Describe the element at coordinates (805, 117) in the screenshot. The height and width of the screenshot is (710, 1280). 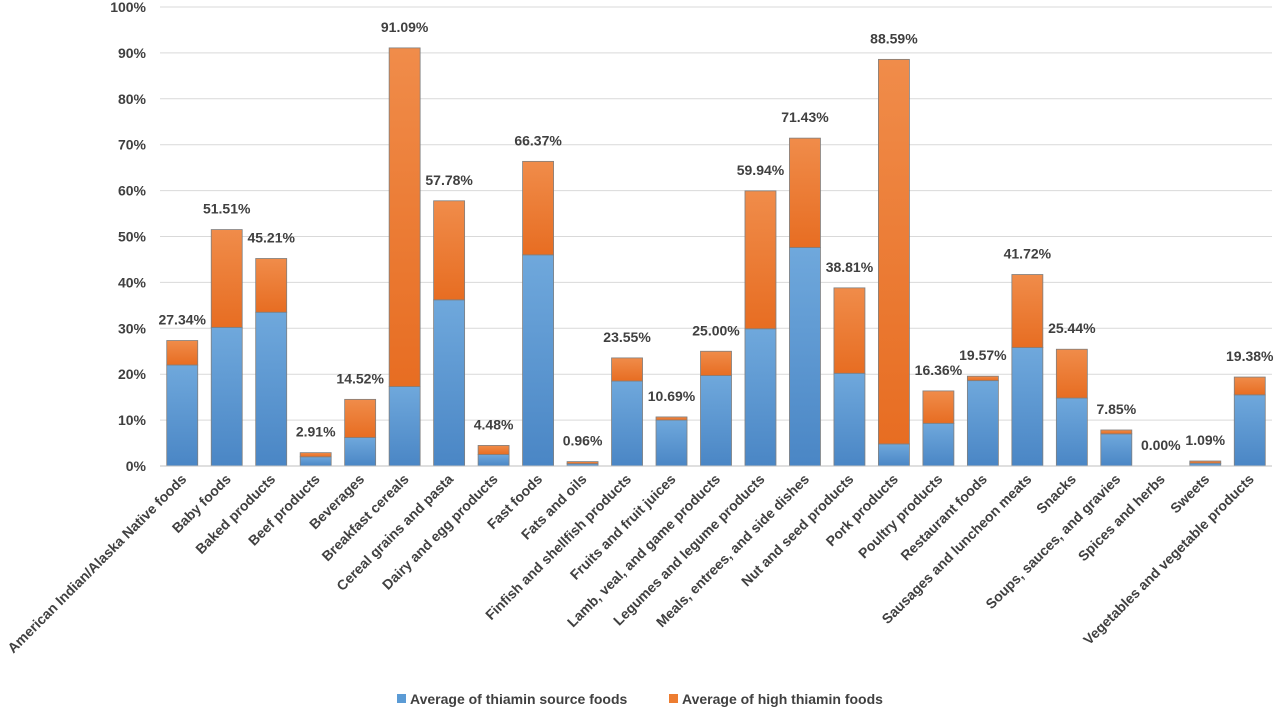
I see `bar-total-label: 71.43%` at that location.